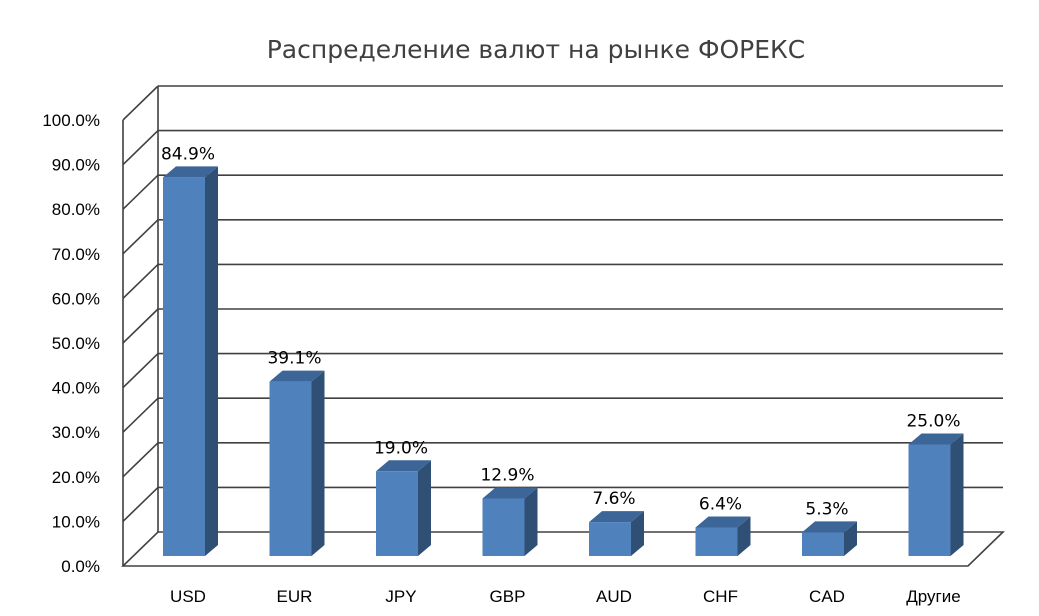  Describe the element at coordinates (76, 343) in the screenshot. I see `y-tick-label: 50.0%` at that location.